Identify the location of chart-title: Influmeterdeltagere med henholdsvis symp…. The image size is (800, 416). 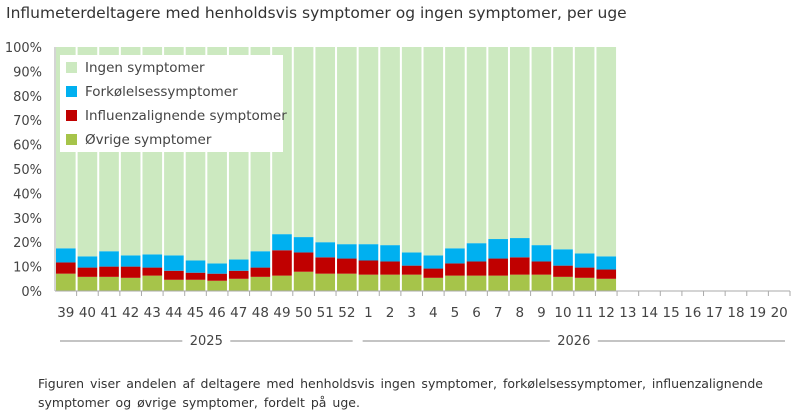
(316, 13).